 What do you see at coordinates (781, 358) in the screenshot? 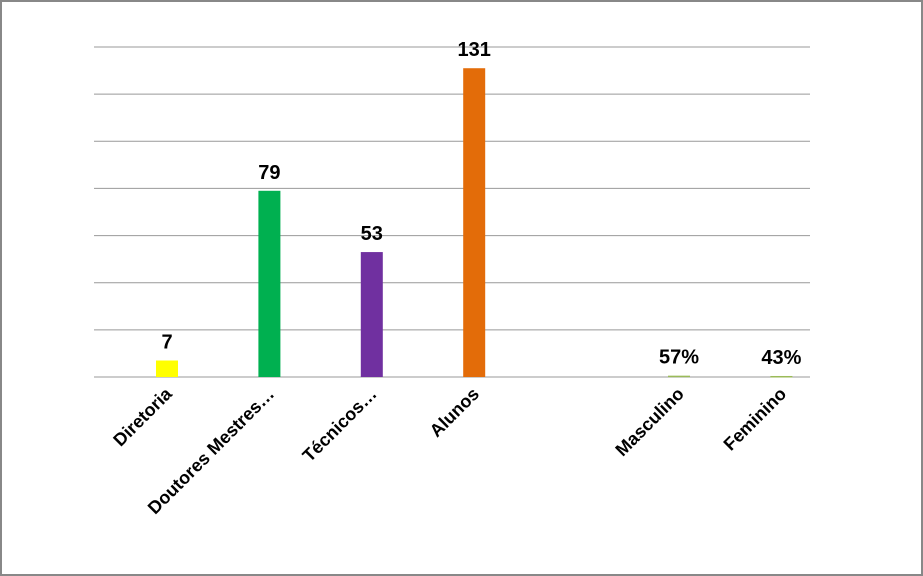
I see `data-label: 43%` at bounding box center [781, 358].